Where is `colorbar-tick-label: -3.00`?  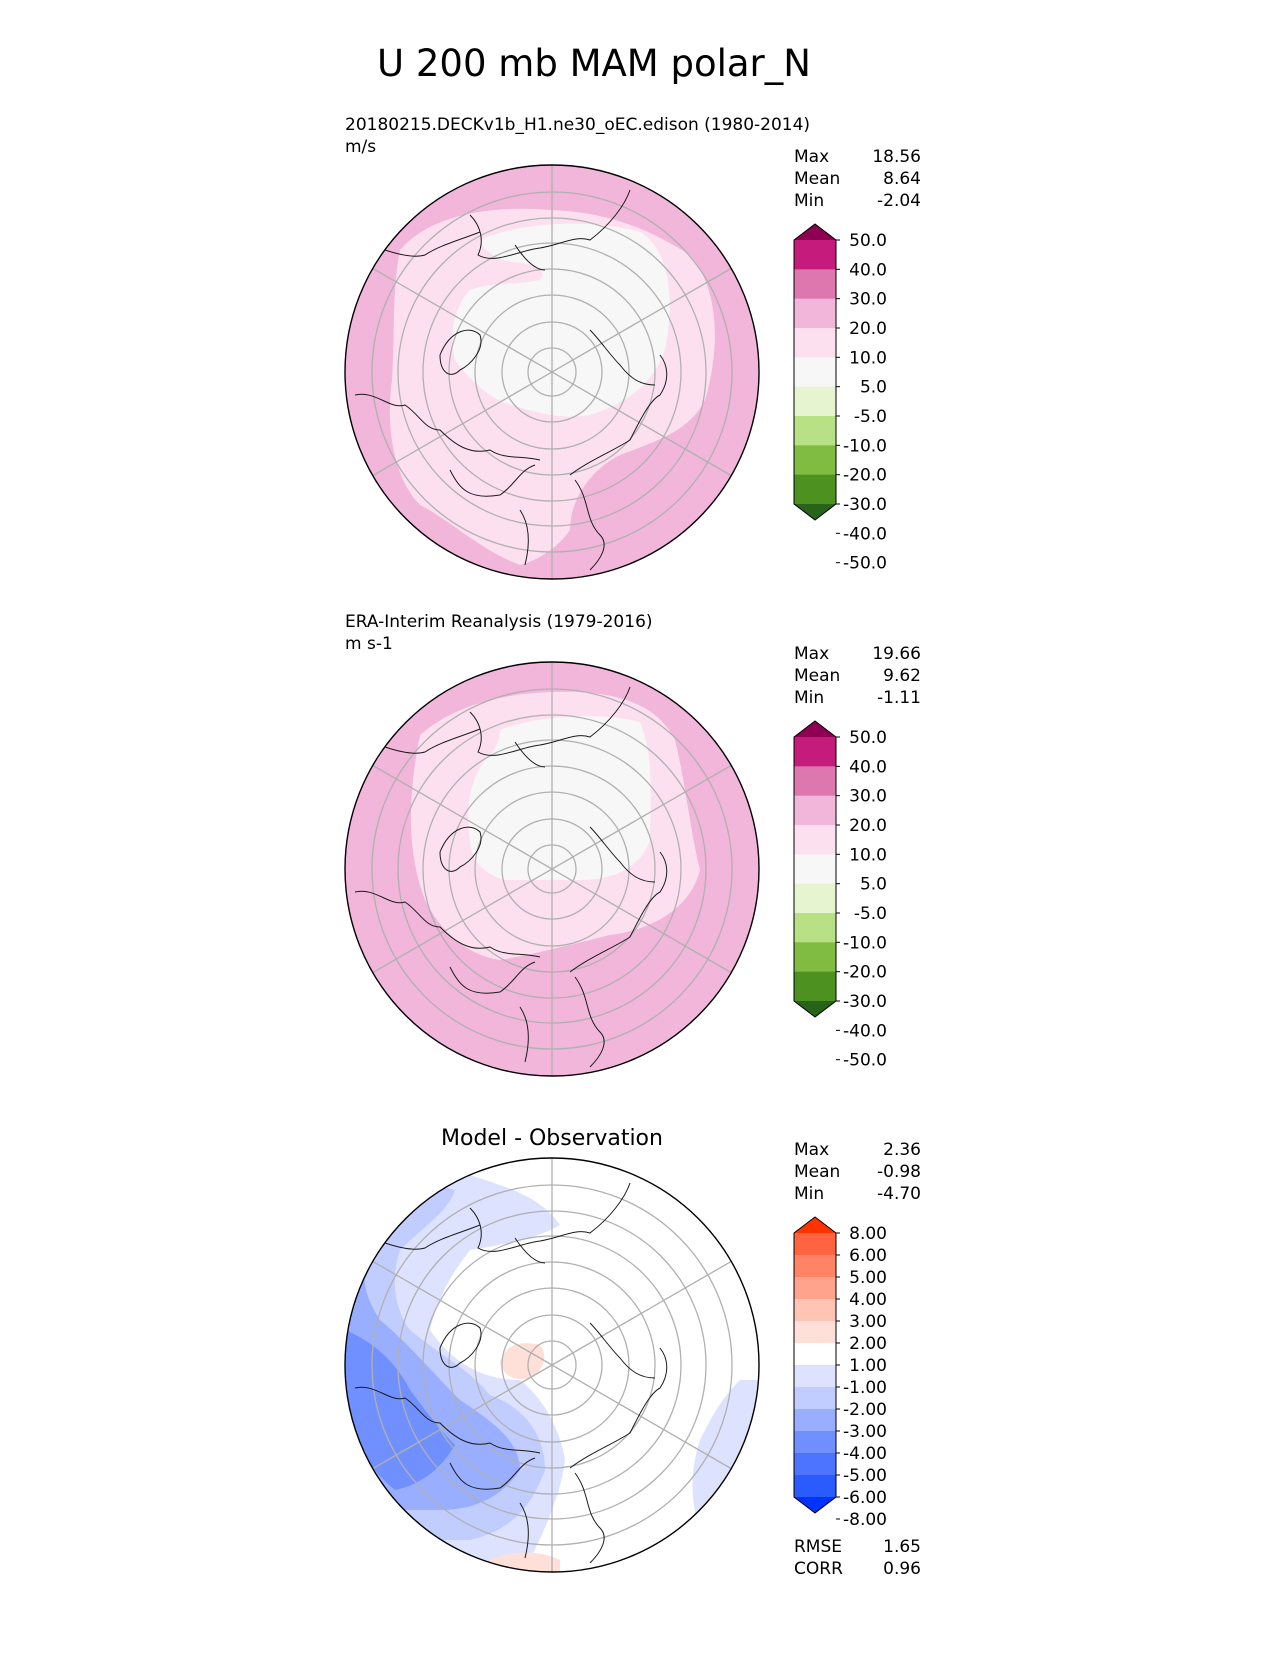 colorbar-tick-label: -3.00 is located at coordinates (865, 1432).